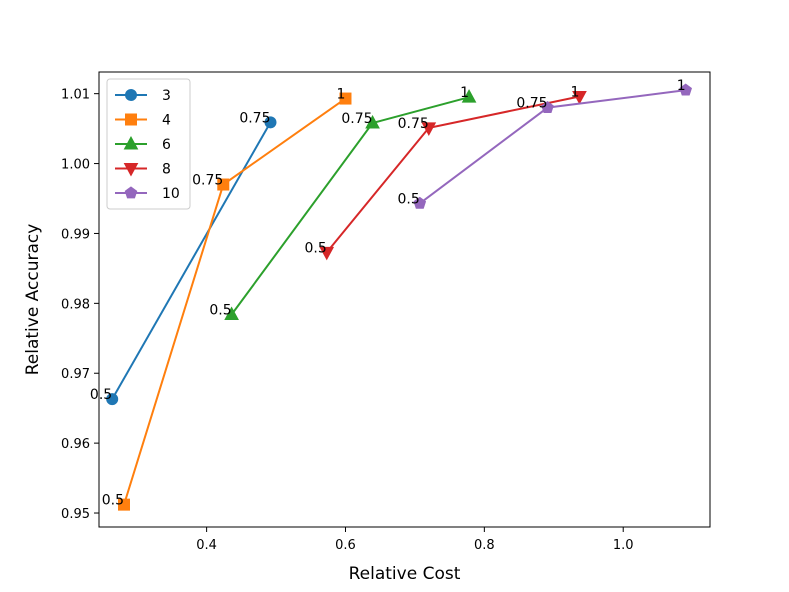  What do you see at coordinates (147, 194) in the screenshot?
I see `legend-item: 10` at bounding box center [147, 194].